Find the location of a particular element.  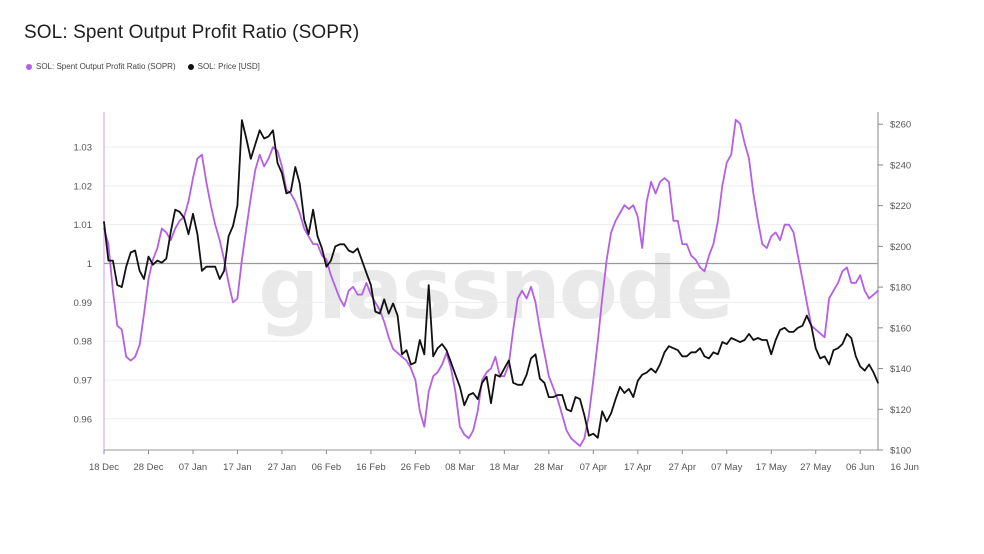

legend-item-price: SOL: Price [USD] is located at coordinates (223, 66).